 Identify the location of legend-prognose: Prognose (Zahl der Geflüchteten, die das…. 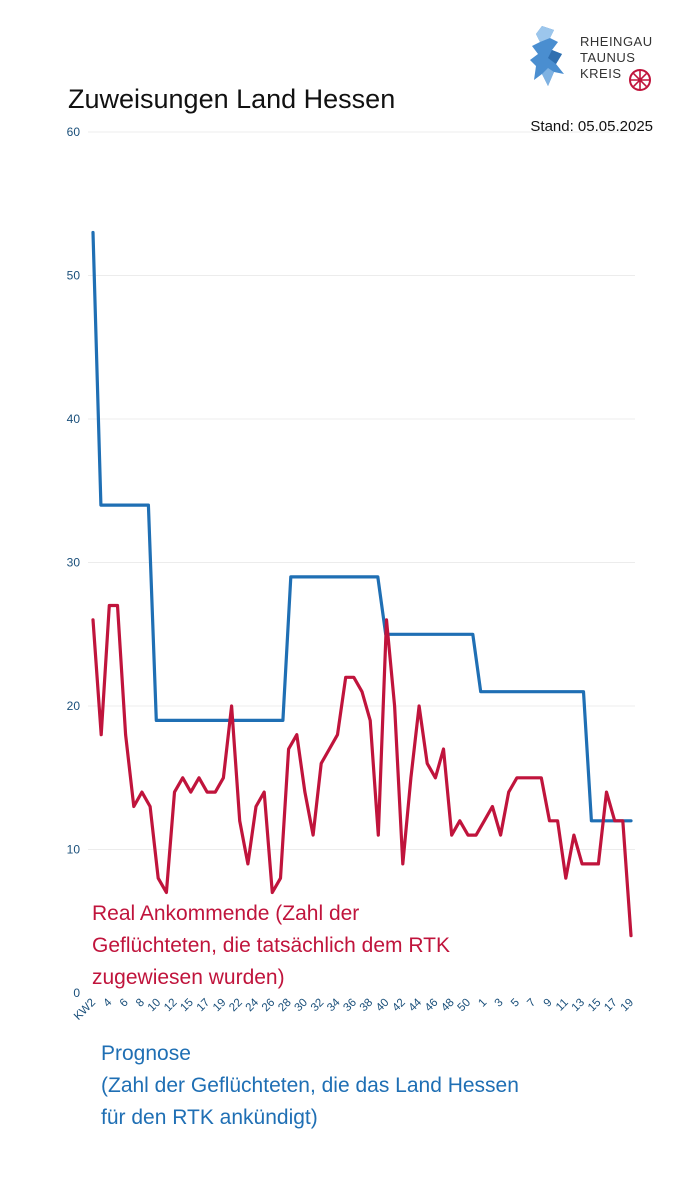
(311, 1086).